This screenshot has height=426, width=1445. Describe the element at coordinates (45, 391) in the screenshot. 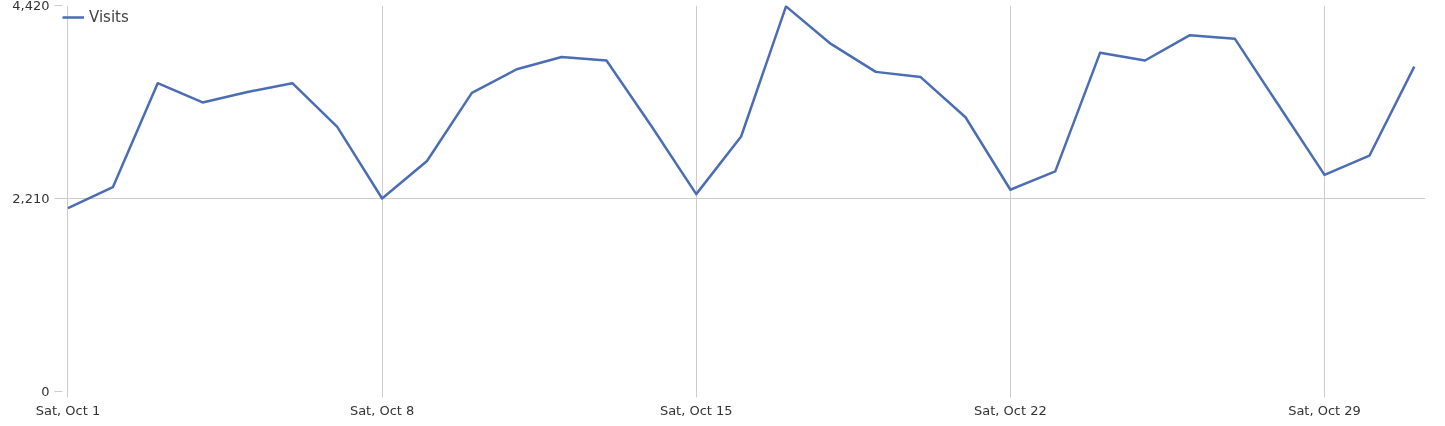

I see `y-tick-label: 0` at that location.